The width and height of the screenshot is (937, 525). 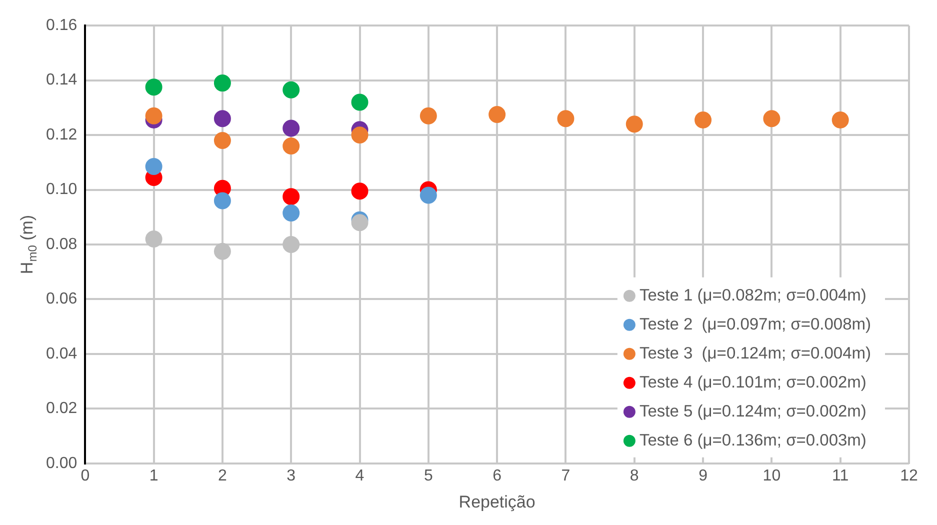 I want to click on x-axis-title: Repetição, so click(x=497, y=502).